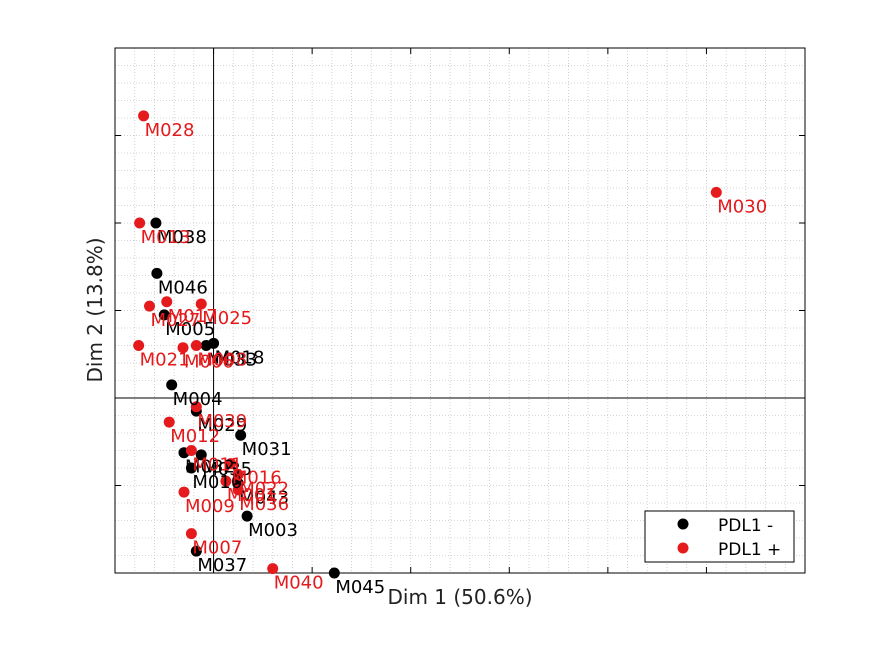  What do you see at coordinates (238, 490) in the screenshot?
I see `data-point-m036` at bounding box center [238, 490].